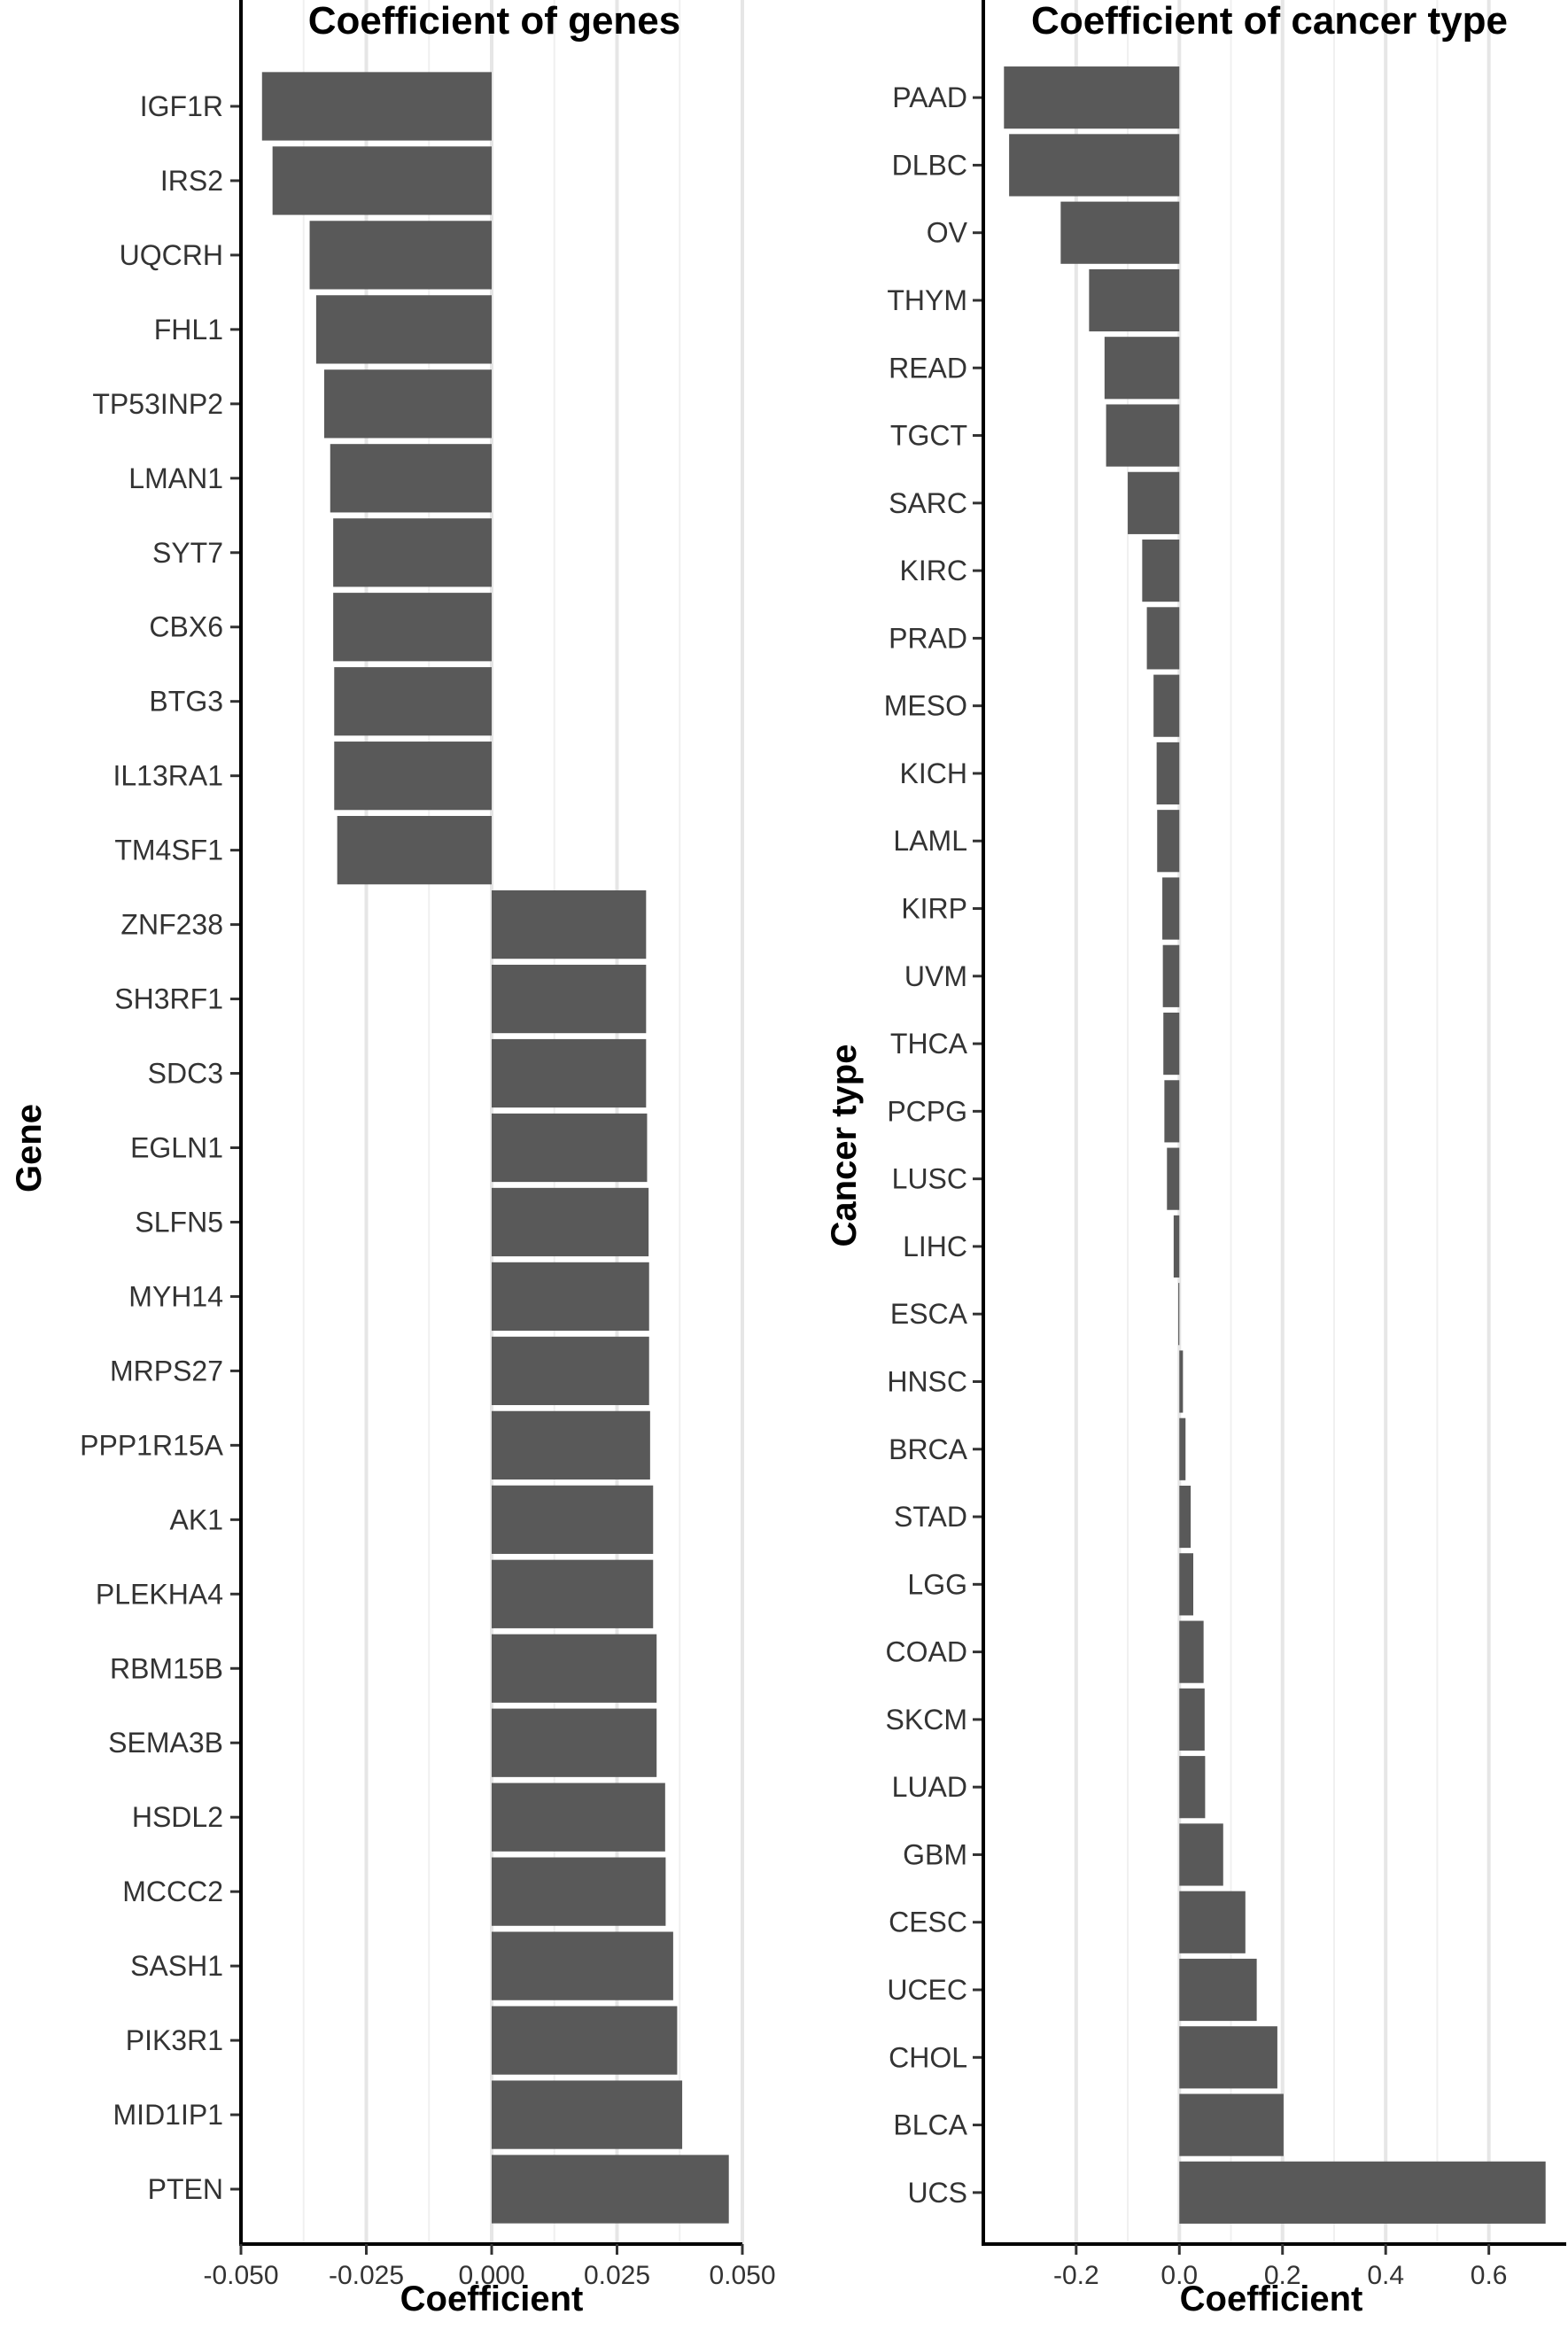 This screenshot has height=2330, width=1568. Describe the element at coordinates (930, 841) in the screenshot. I see `category-label-laml: LAML` at that location.